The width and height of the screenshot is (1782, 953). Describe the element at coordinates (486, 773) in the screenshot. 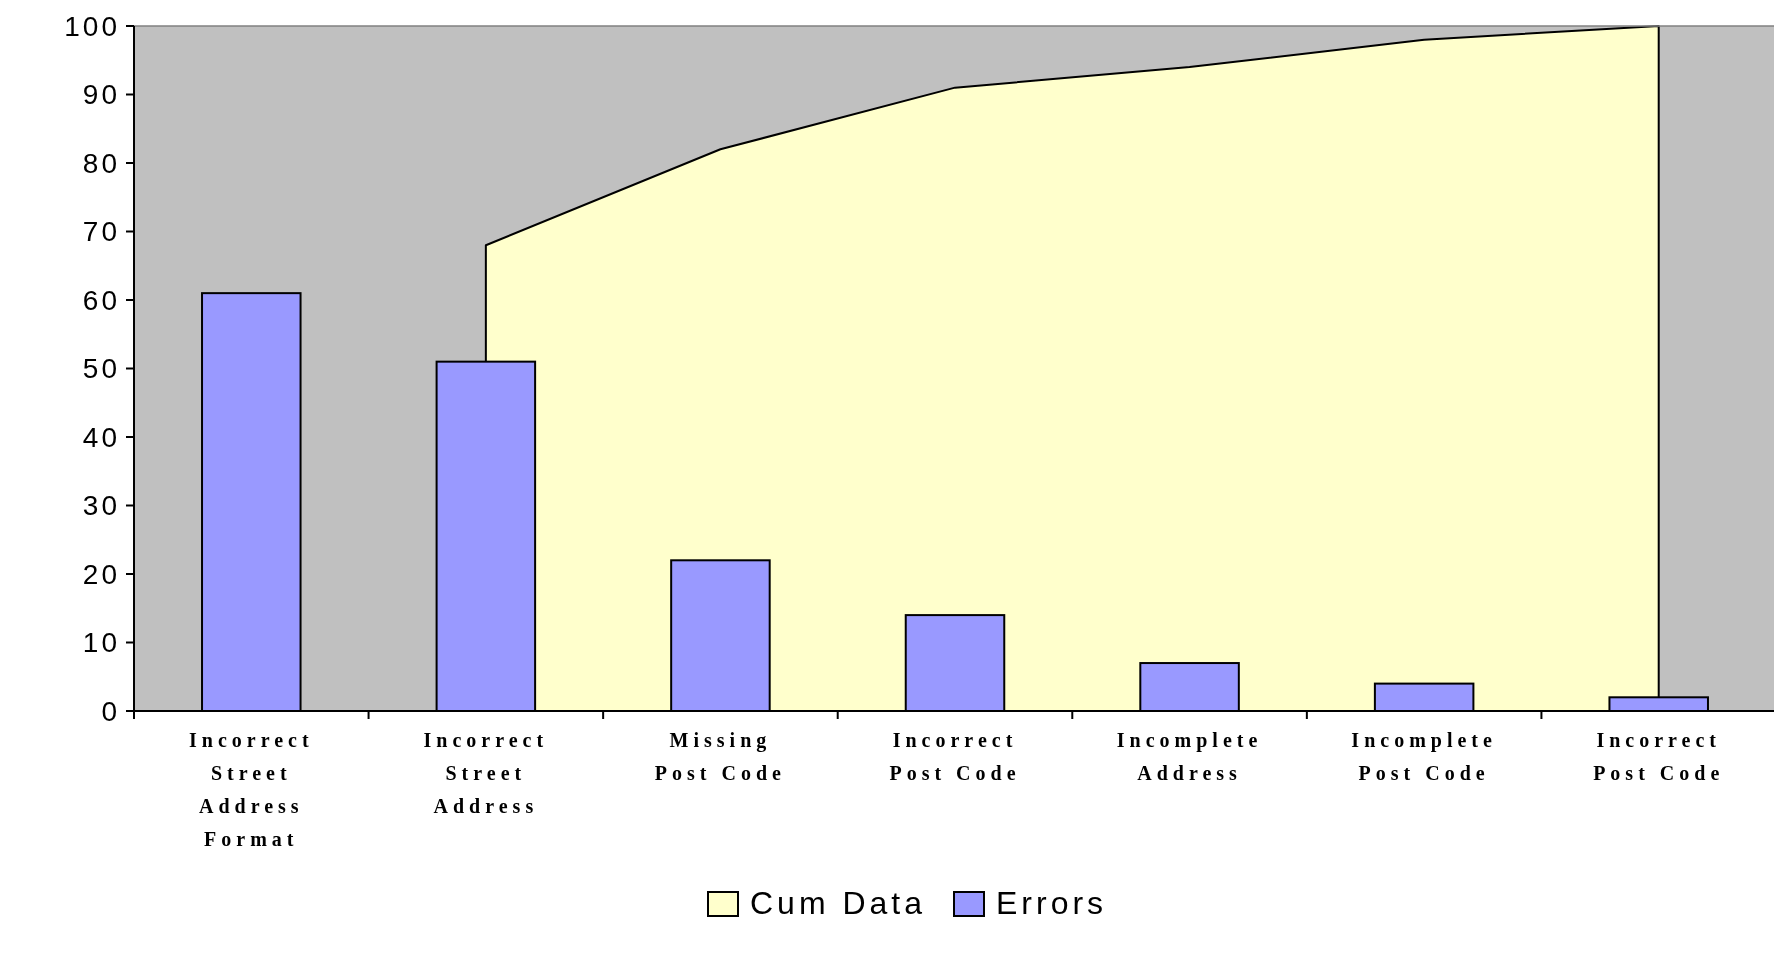

I see `x-tick-label: Incorrect Street Address` at that location.